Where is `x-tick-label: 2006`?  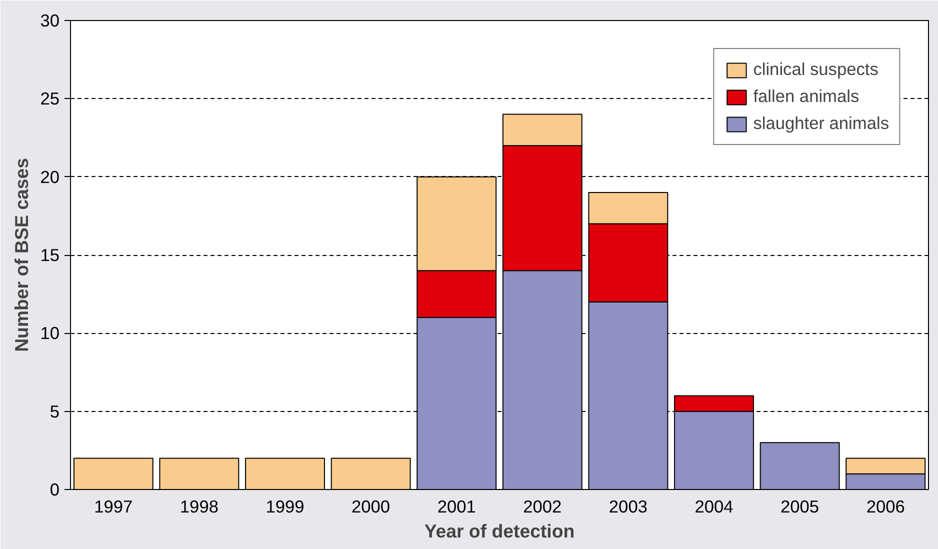 x-tick-label: 2006 is located at coordinates (885, 506).